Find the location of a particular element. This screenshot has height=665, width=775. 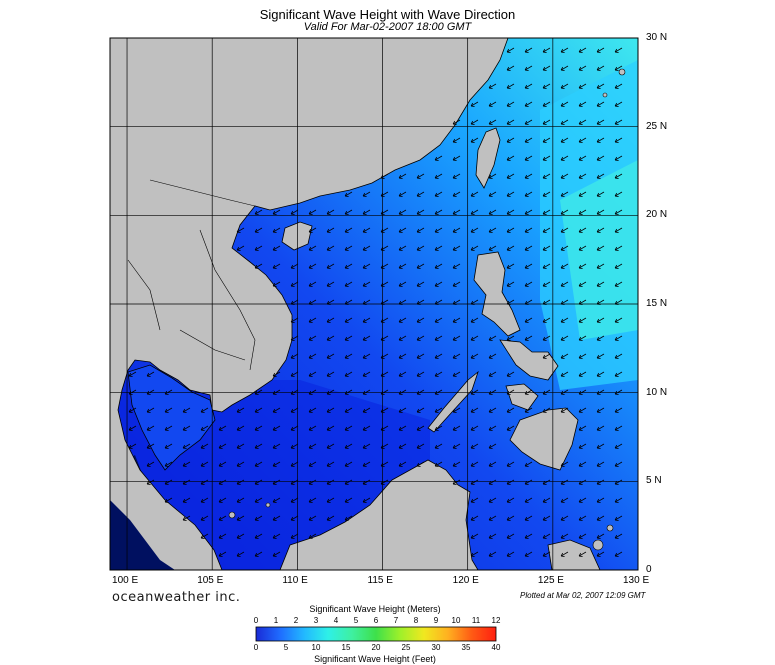

land-hainan is located at coordinates (297, 236).